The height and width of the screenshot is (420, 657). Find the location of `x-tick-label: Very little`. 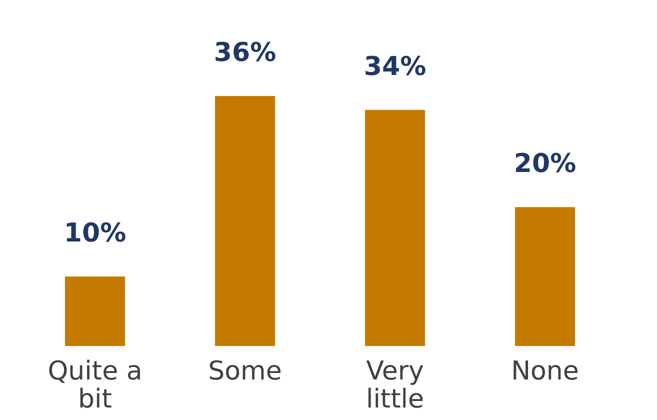

x-tick-label: Very little is located at coordinates (395, 385).